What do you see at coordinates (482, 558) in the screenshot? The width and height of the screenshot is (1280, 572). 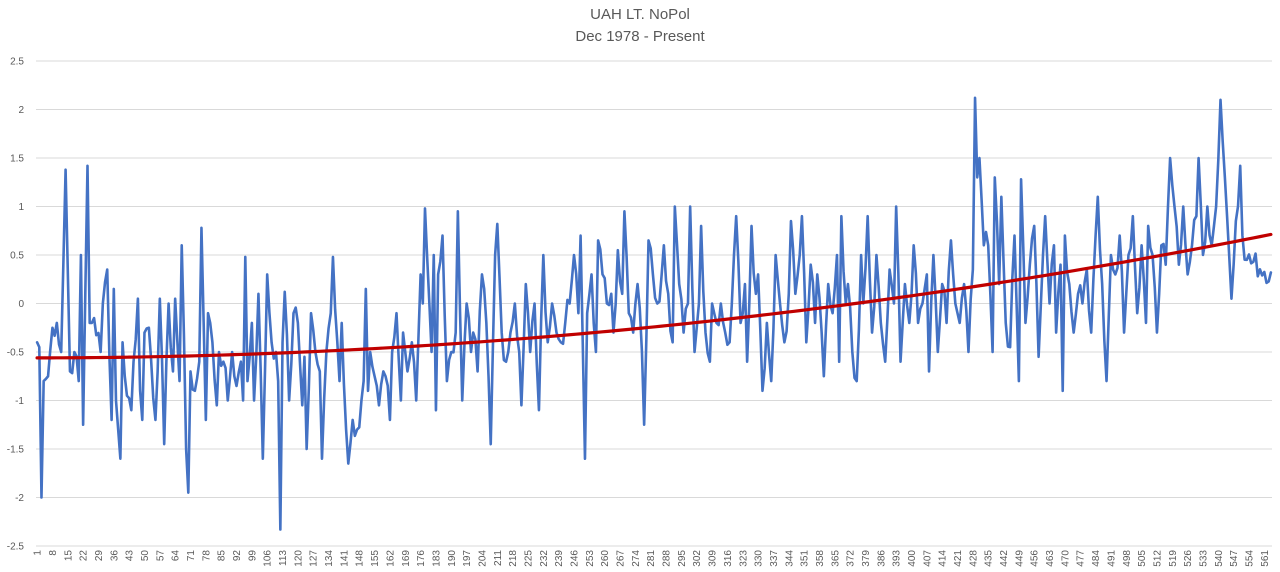 I see `x-tick-label: 204` at bounding box center [482, 558].